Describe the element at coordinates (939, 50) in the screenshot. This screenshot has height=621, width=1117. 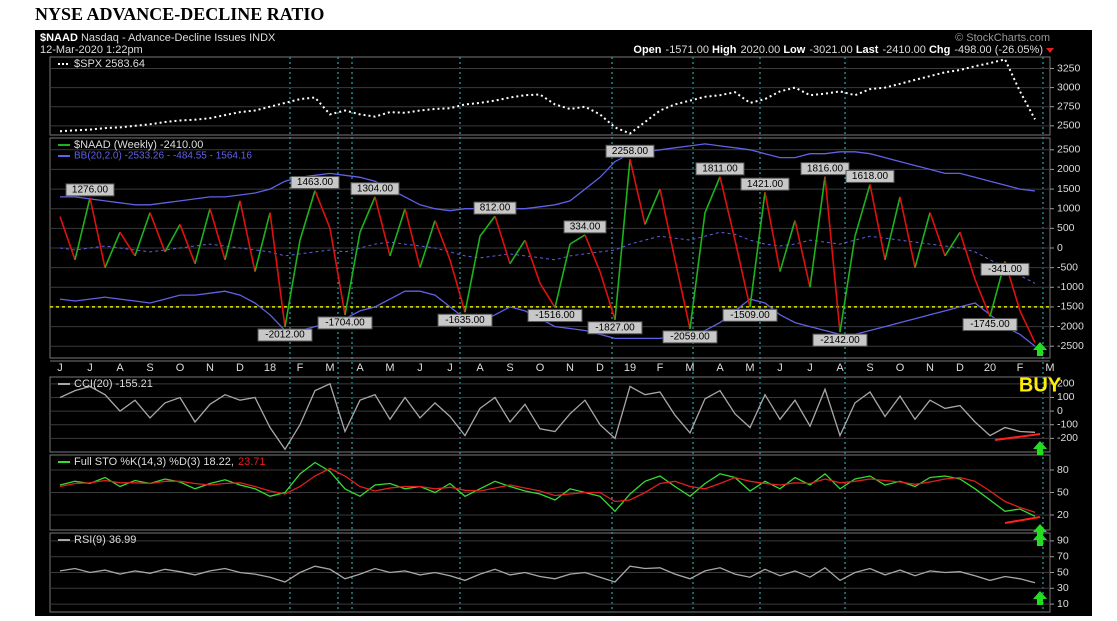
I see `quote-label: Chg` at that location.